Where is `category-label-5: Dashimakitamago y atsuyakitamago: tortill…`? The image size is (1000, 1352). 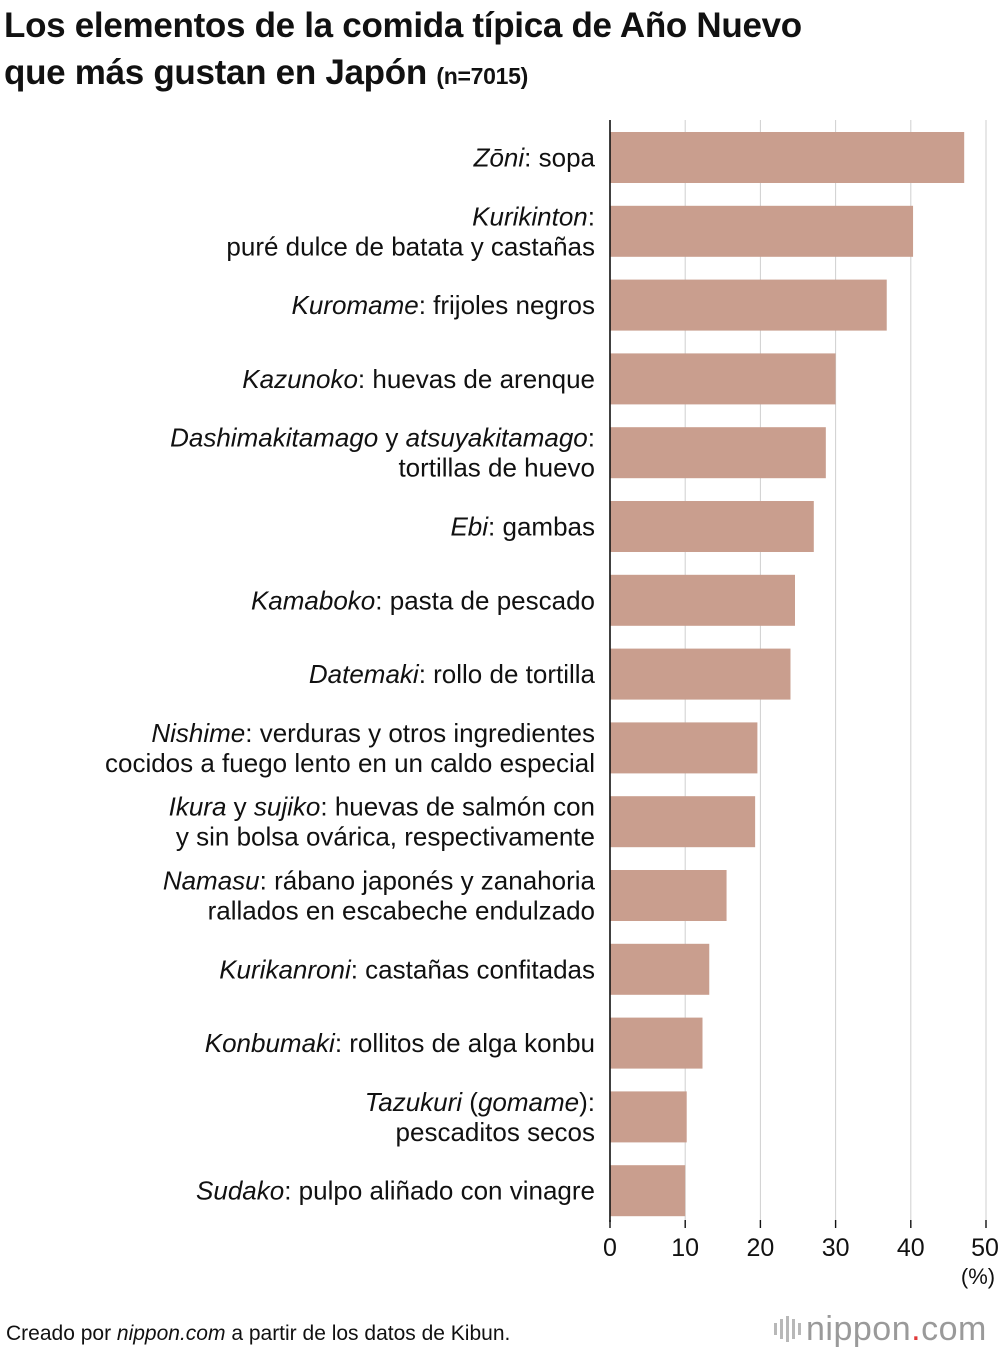 category-label-5: Dashimakitamago y atsuyakitamago: tortill… is located at coordinates (382, 453).